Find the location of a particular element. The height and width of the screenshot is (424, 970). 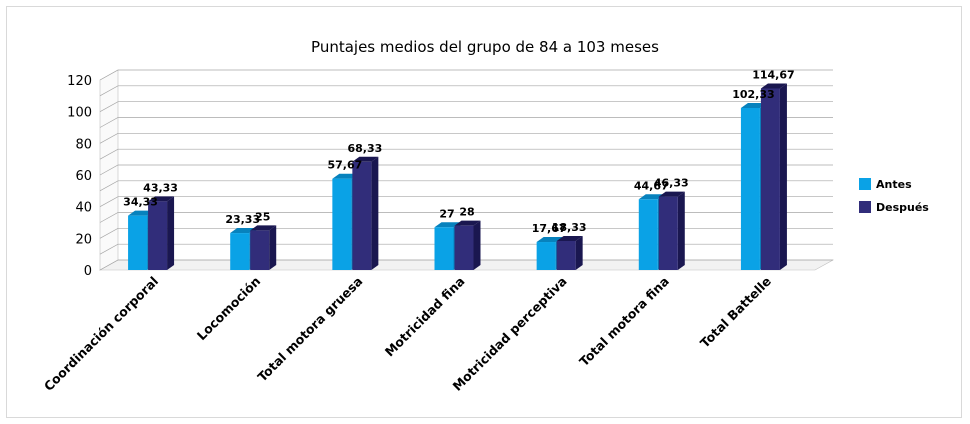

x-tick-label: Motricidad fina is located at coordinates (425, 317).